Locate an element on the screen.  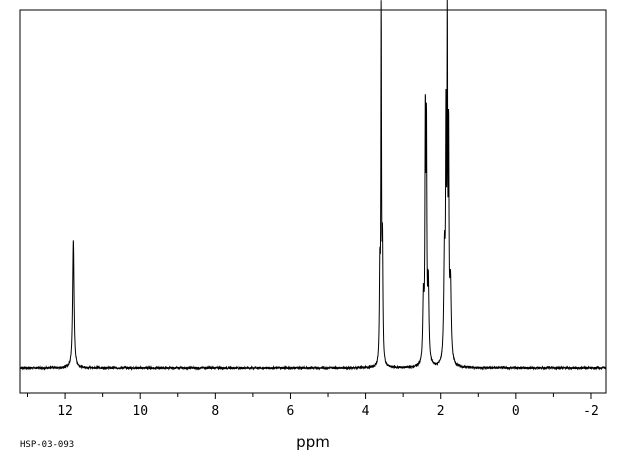
x-tick-label: -2 is located at coordinates (591, 411).